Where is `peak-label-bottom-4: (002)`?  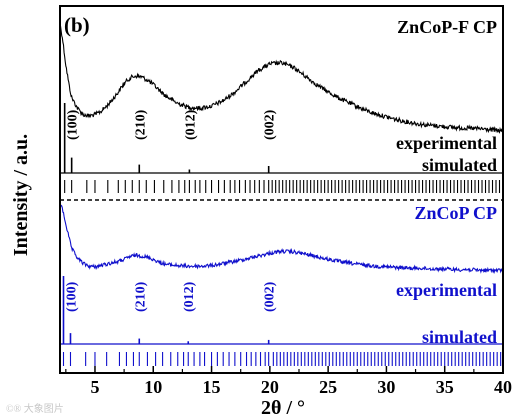
peak-label-bottom-4: (002) is located at coordinates (270, 296).